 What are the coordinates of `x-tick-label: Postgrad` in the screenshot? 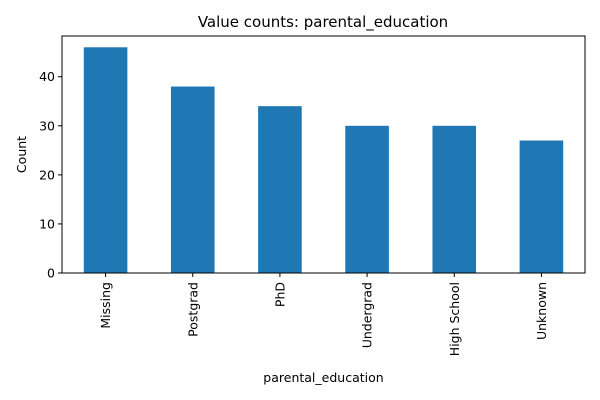 It's located at (192, 309).